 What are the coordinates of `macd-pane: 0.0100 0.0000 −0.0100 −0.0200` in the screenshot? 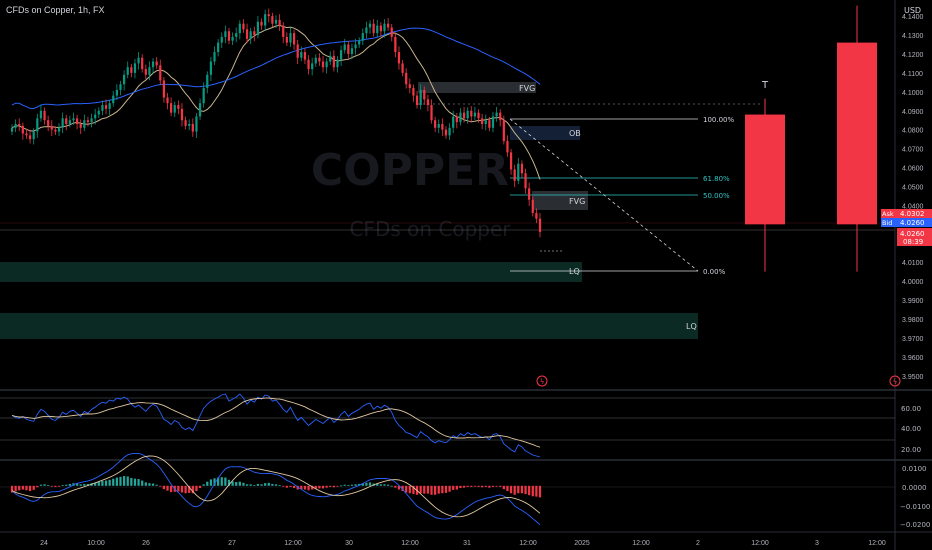 It's located at (465, 490).